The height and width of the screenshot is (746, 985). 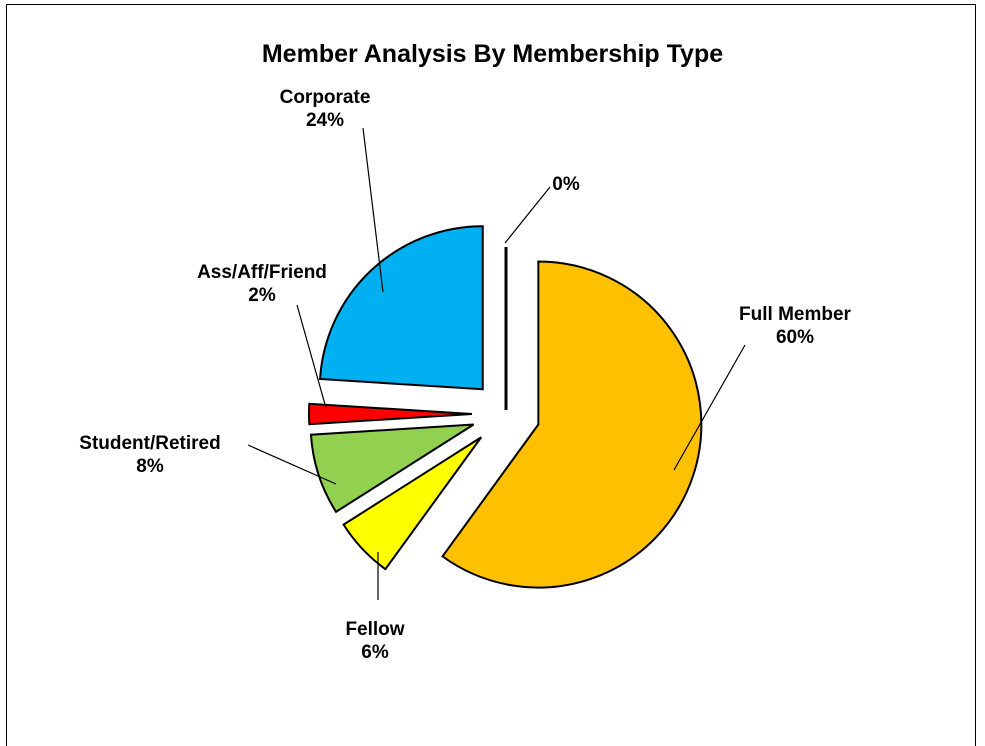 What do you see at coordinates (262, 295) in the screenshot?
I see `percent-label: 2%` at bounding box center [262, 295].